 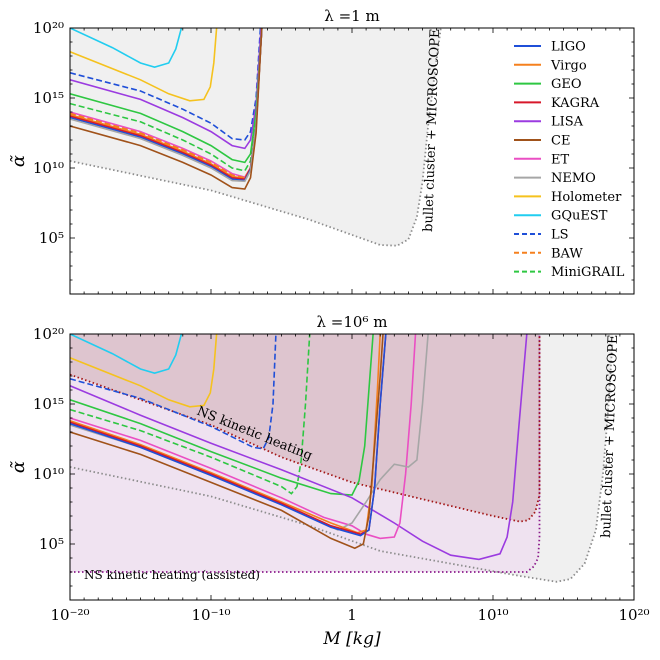 I want to click on legend-label-minigrail: MiniGRAIL, so click(x=588, y=272).